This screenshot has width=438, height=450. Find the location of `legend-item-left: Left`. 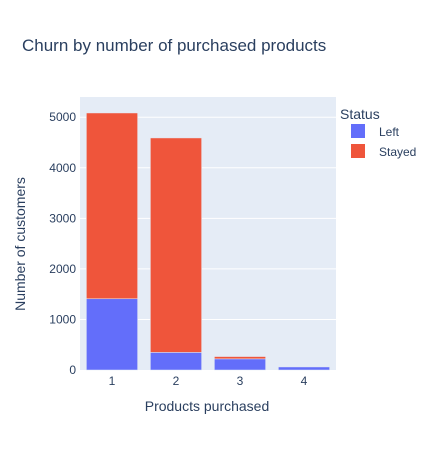

legend-item-left: Left is located at coordinates (375, 131).